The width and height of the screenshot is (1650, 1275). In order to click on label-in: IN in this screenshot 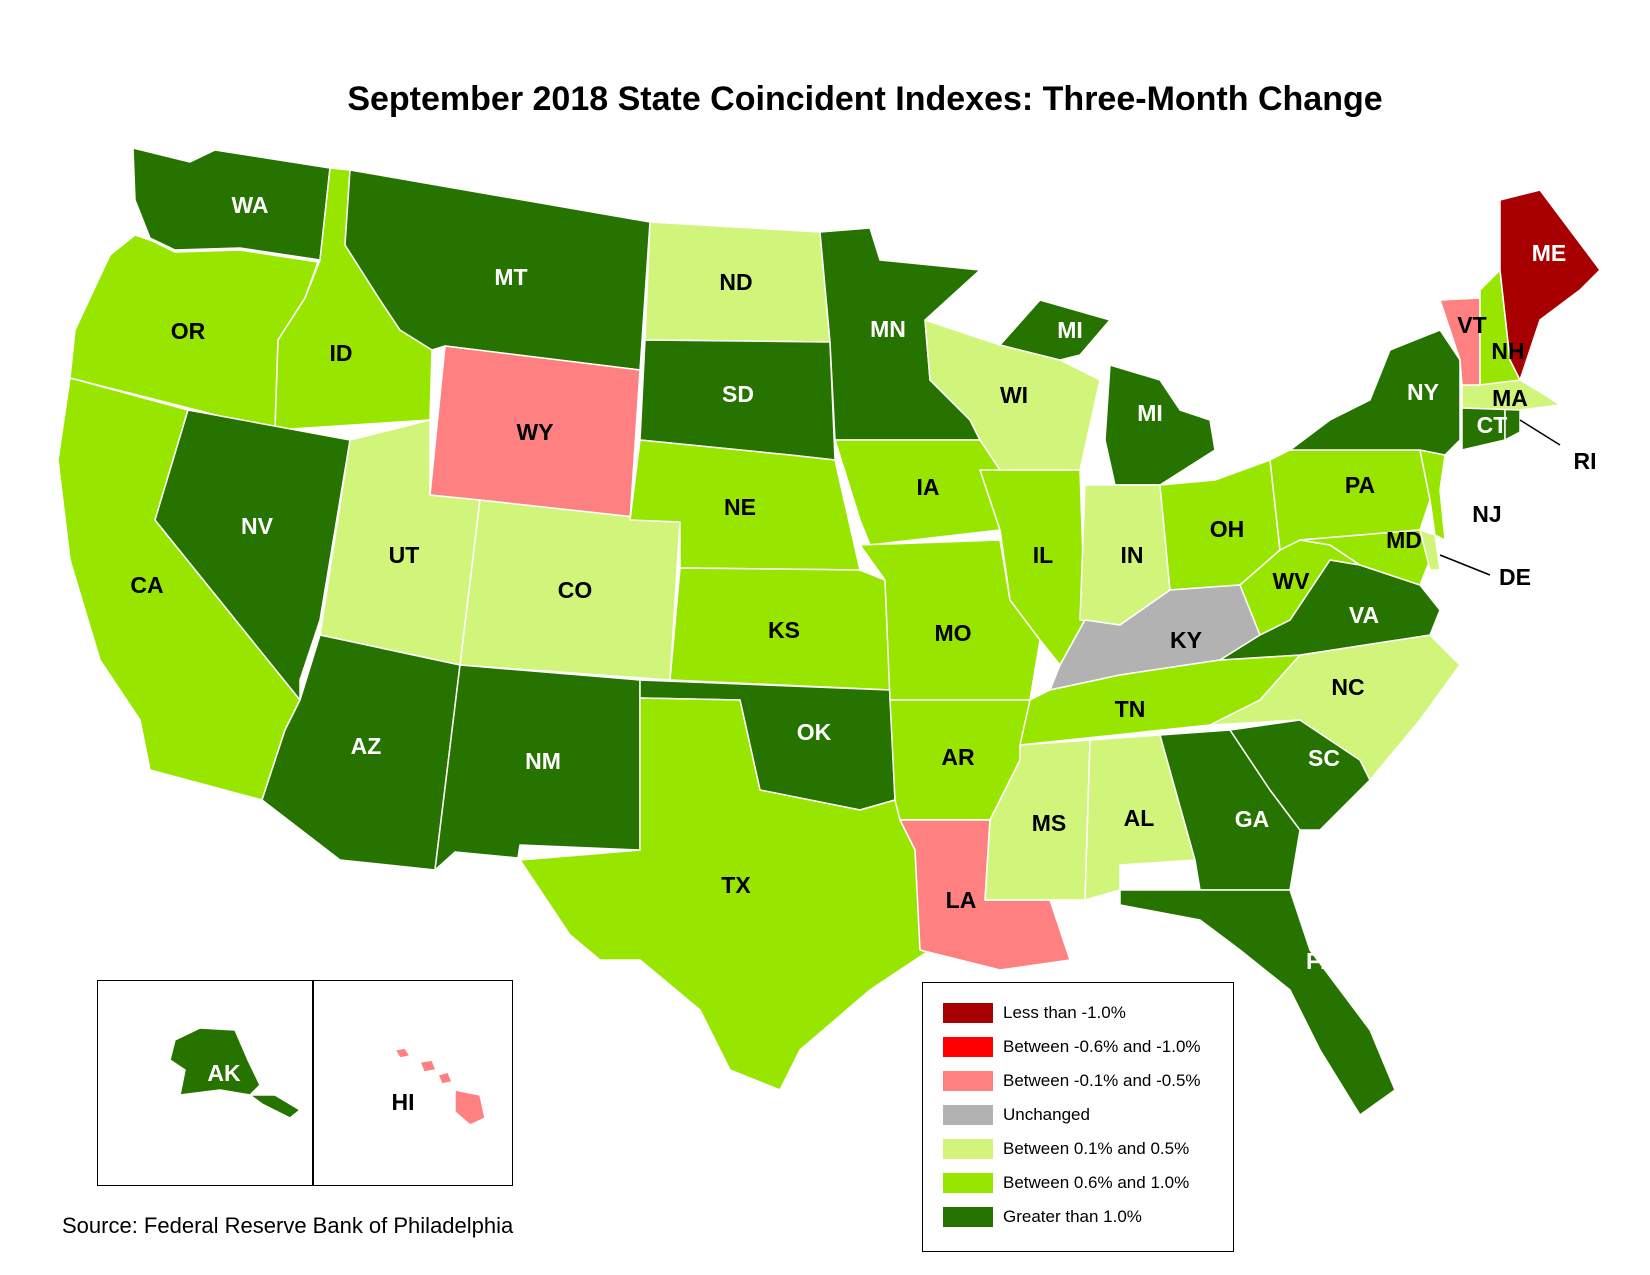, I will do `click(1132, 555)`.